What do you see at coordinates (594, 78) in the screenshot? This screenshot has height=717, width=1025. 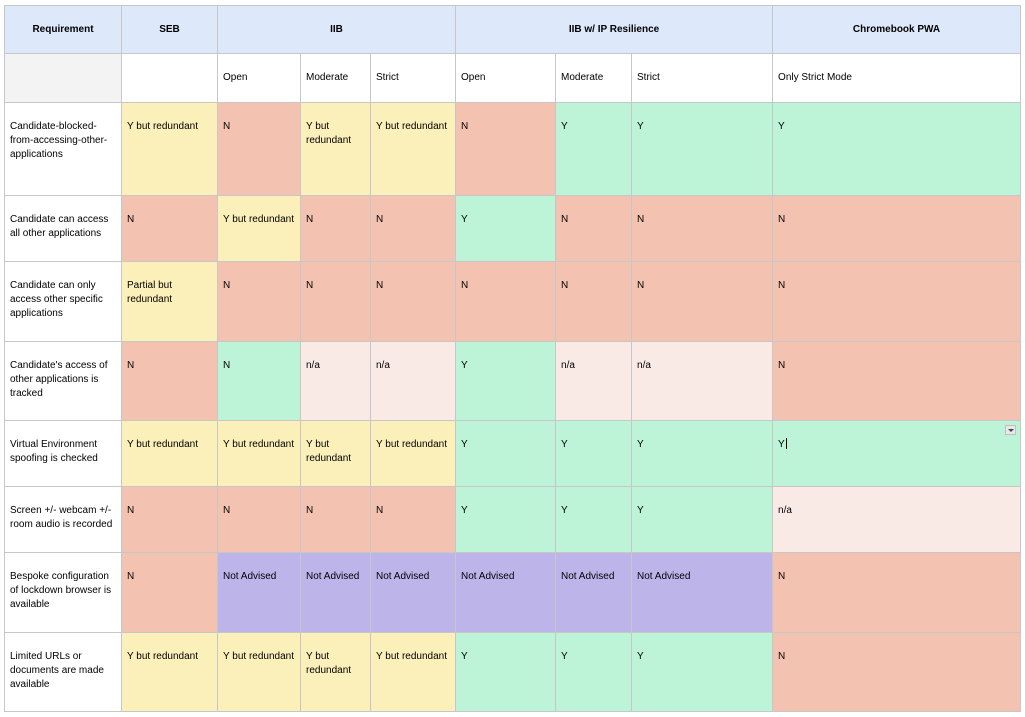 I see `subheader-iibip-moderate: Moderate` at bounding box center [594, 78].